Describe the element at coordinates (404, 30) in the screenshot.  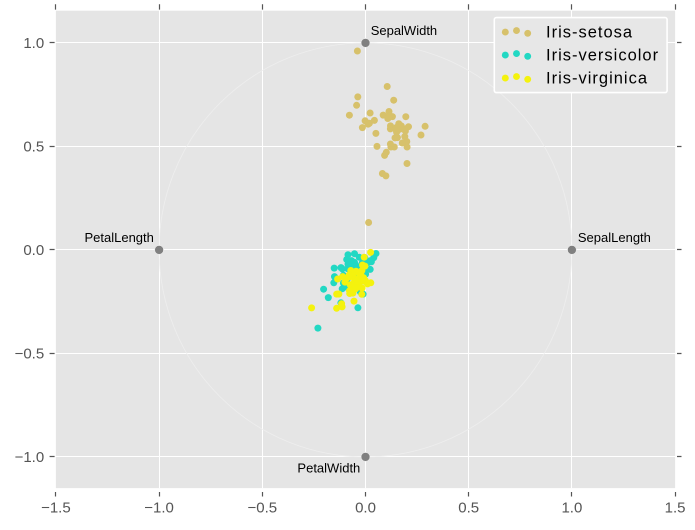
I see `svg-text: SepalWidth` at that location.